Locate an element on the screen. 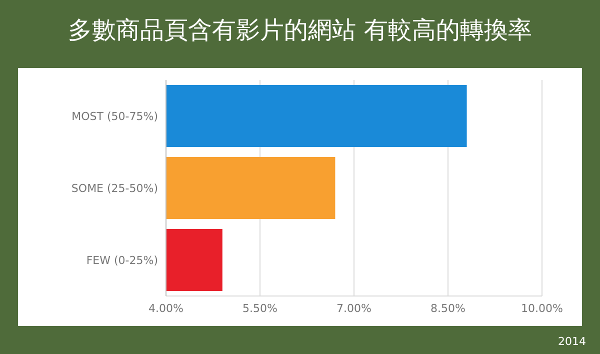  y-tick-label: FEW (0-25%) is located at coordinates (122, 260).